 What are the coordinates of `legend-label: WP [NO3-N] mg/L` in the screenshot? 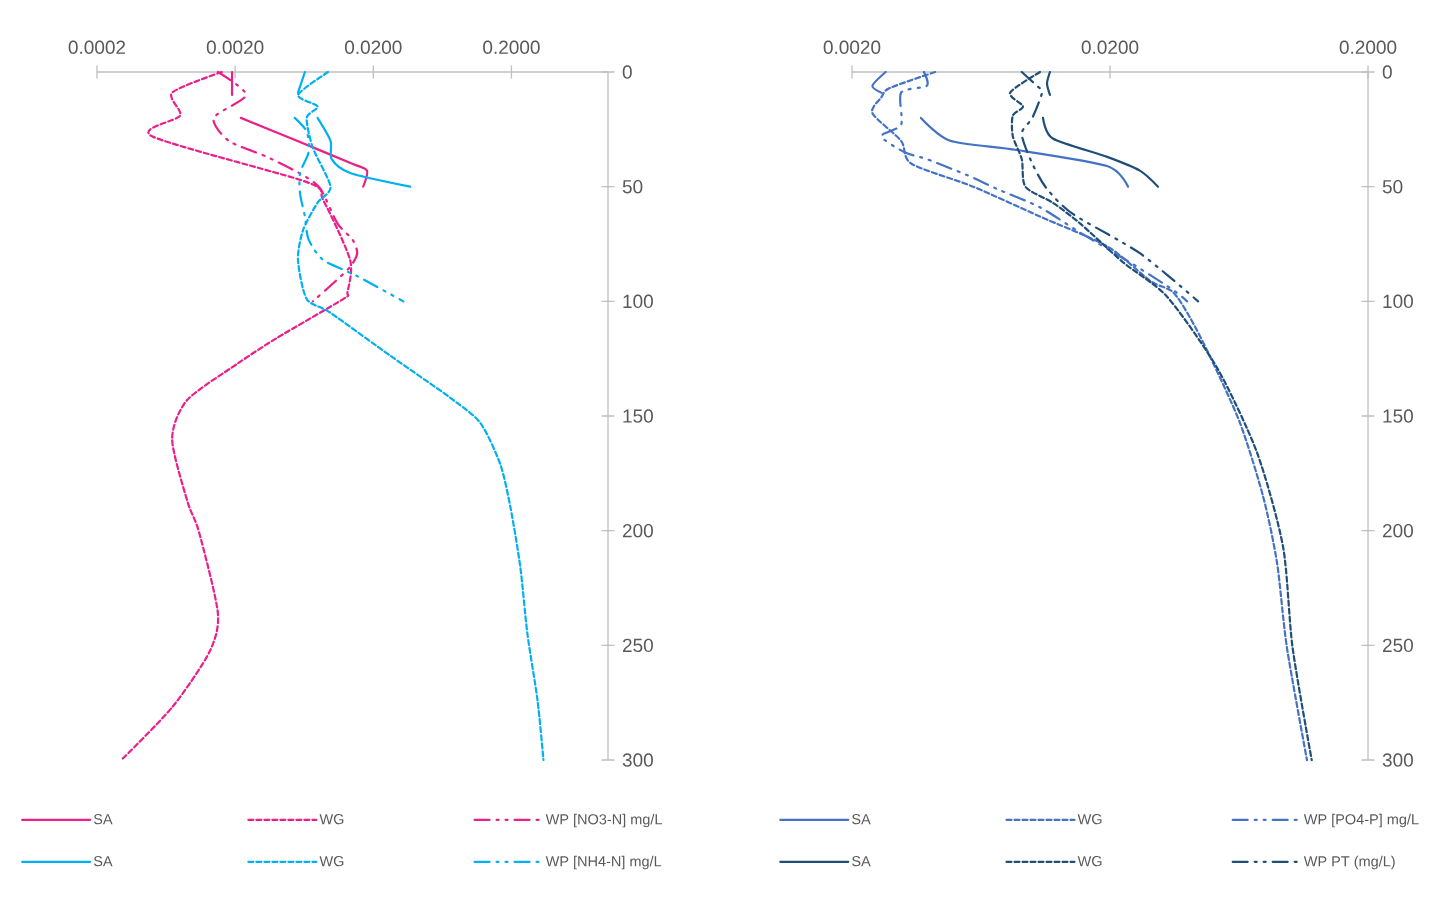 It's located at (603, 820).